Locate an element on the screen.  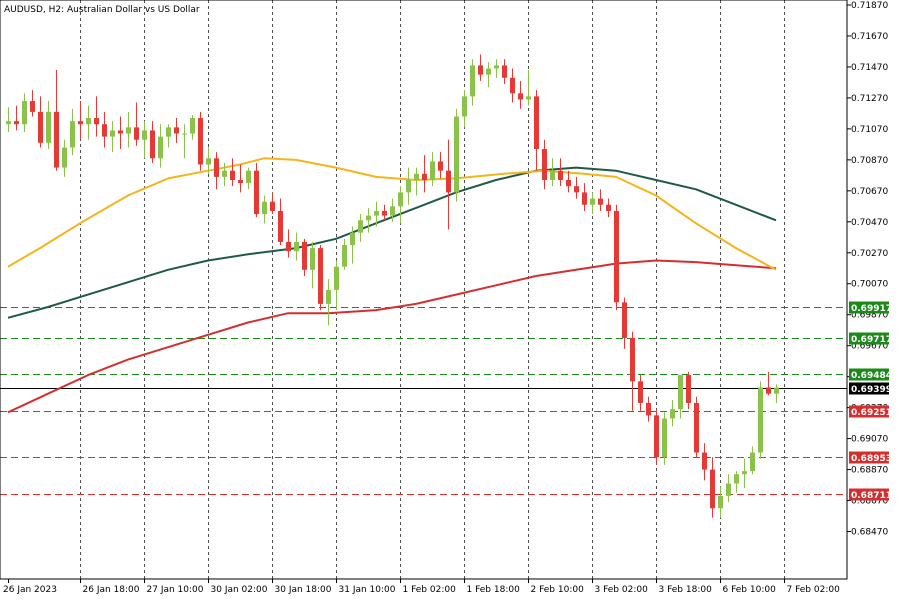
support-level-label: 0.69717 is located at coordinates (871, 340).